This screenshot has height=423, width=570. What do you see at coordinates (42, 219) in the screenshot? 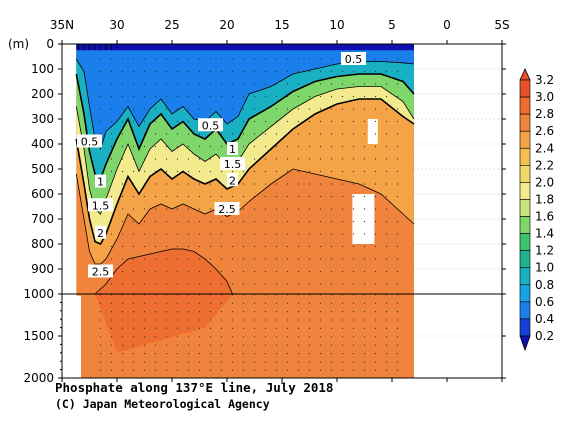
I see `y-tick-label: 700` at bounding box center [42, 219].